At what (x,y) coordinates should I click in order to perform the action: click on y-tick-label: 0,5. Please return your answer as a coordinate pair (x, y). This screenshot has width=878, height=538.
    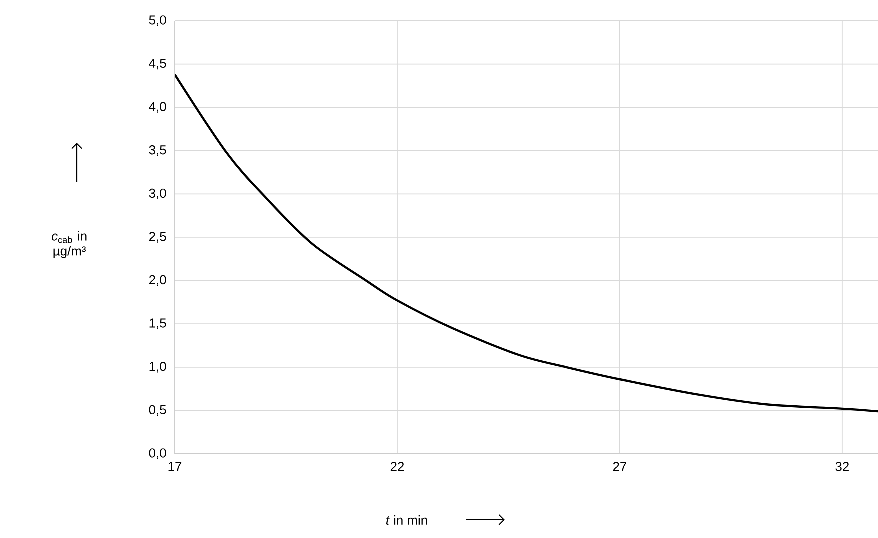
    Looking at the image, I should click on (157, 410).